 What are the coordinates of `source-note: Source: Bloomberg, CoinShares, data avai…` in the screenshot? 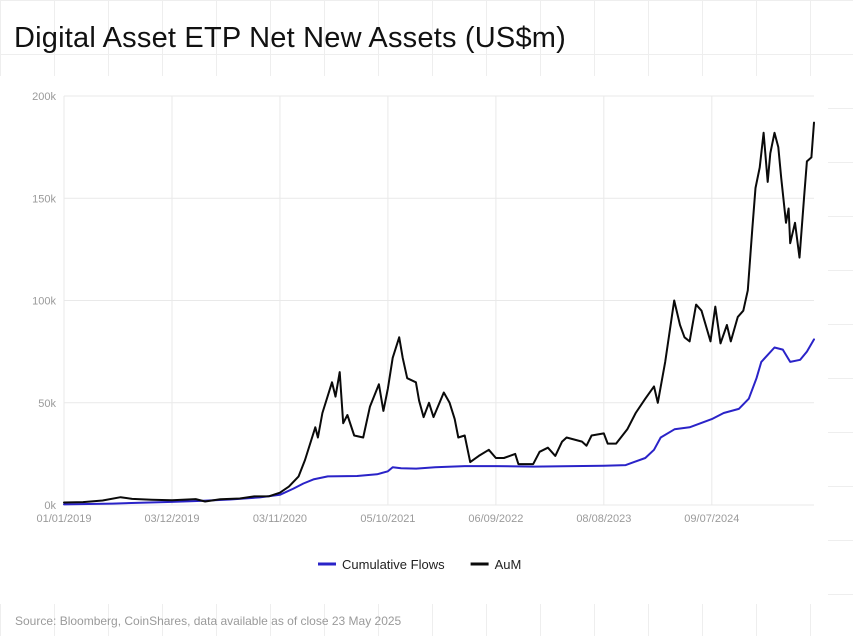 It's located at (208, 621).